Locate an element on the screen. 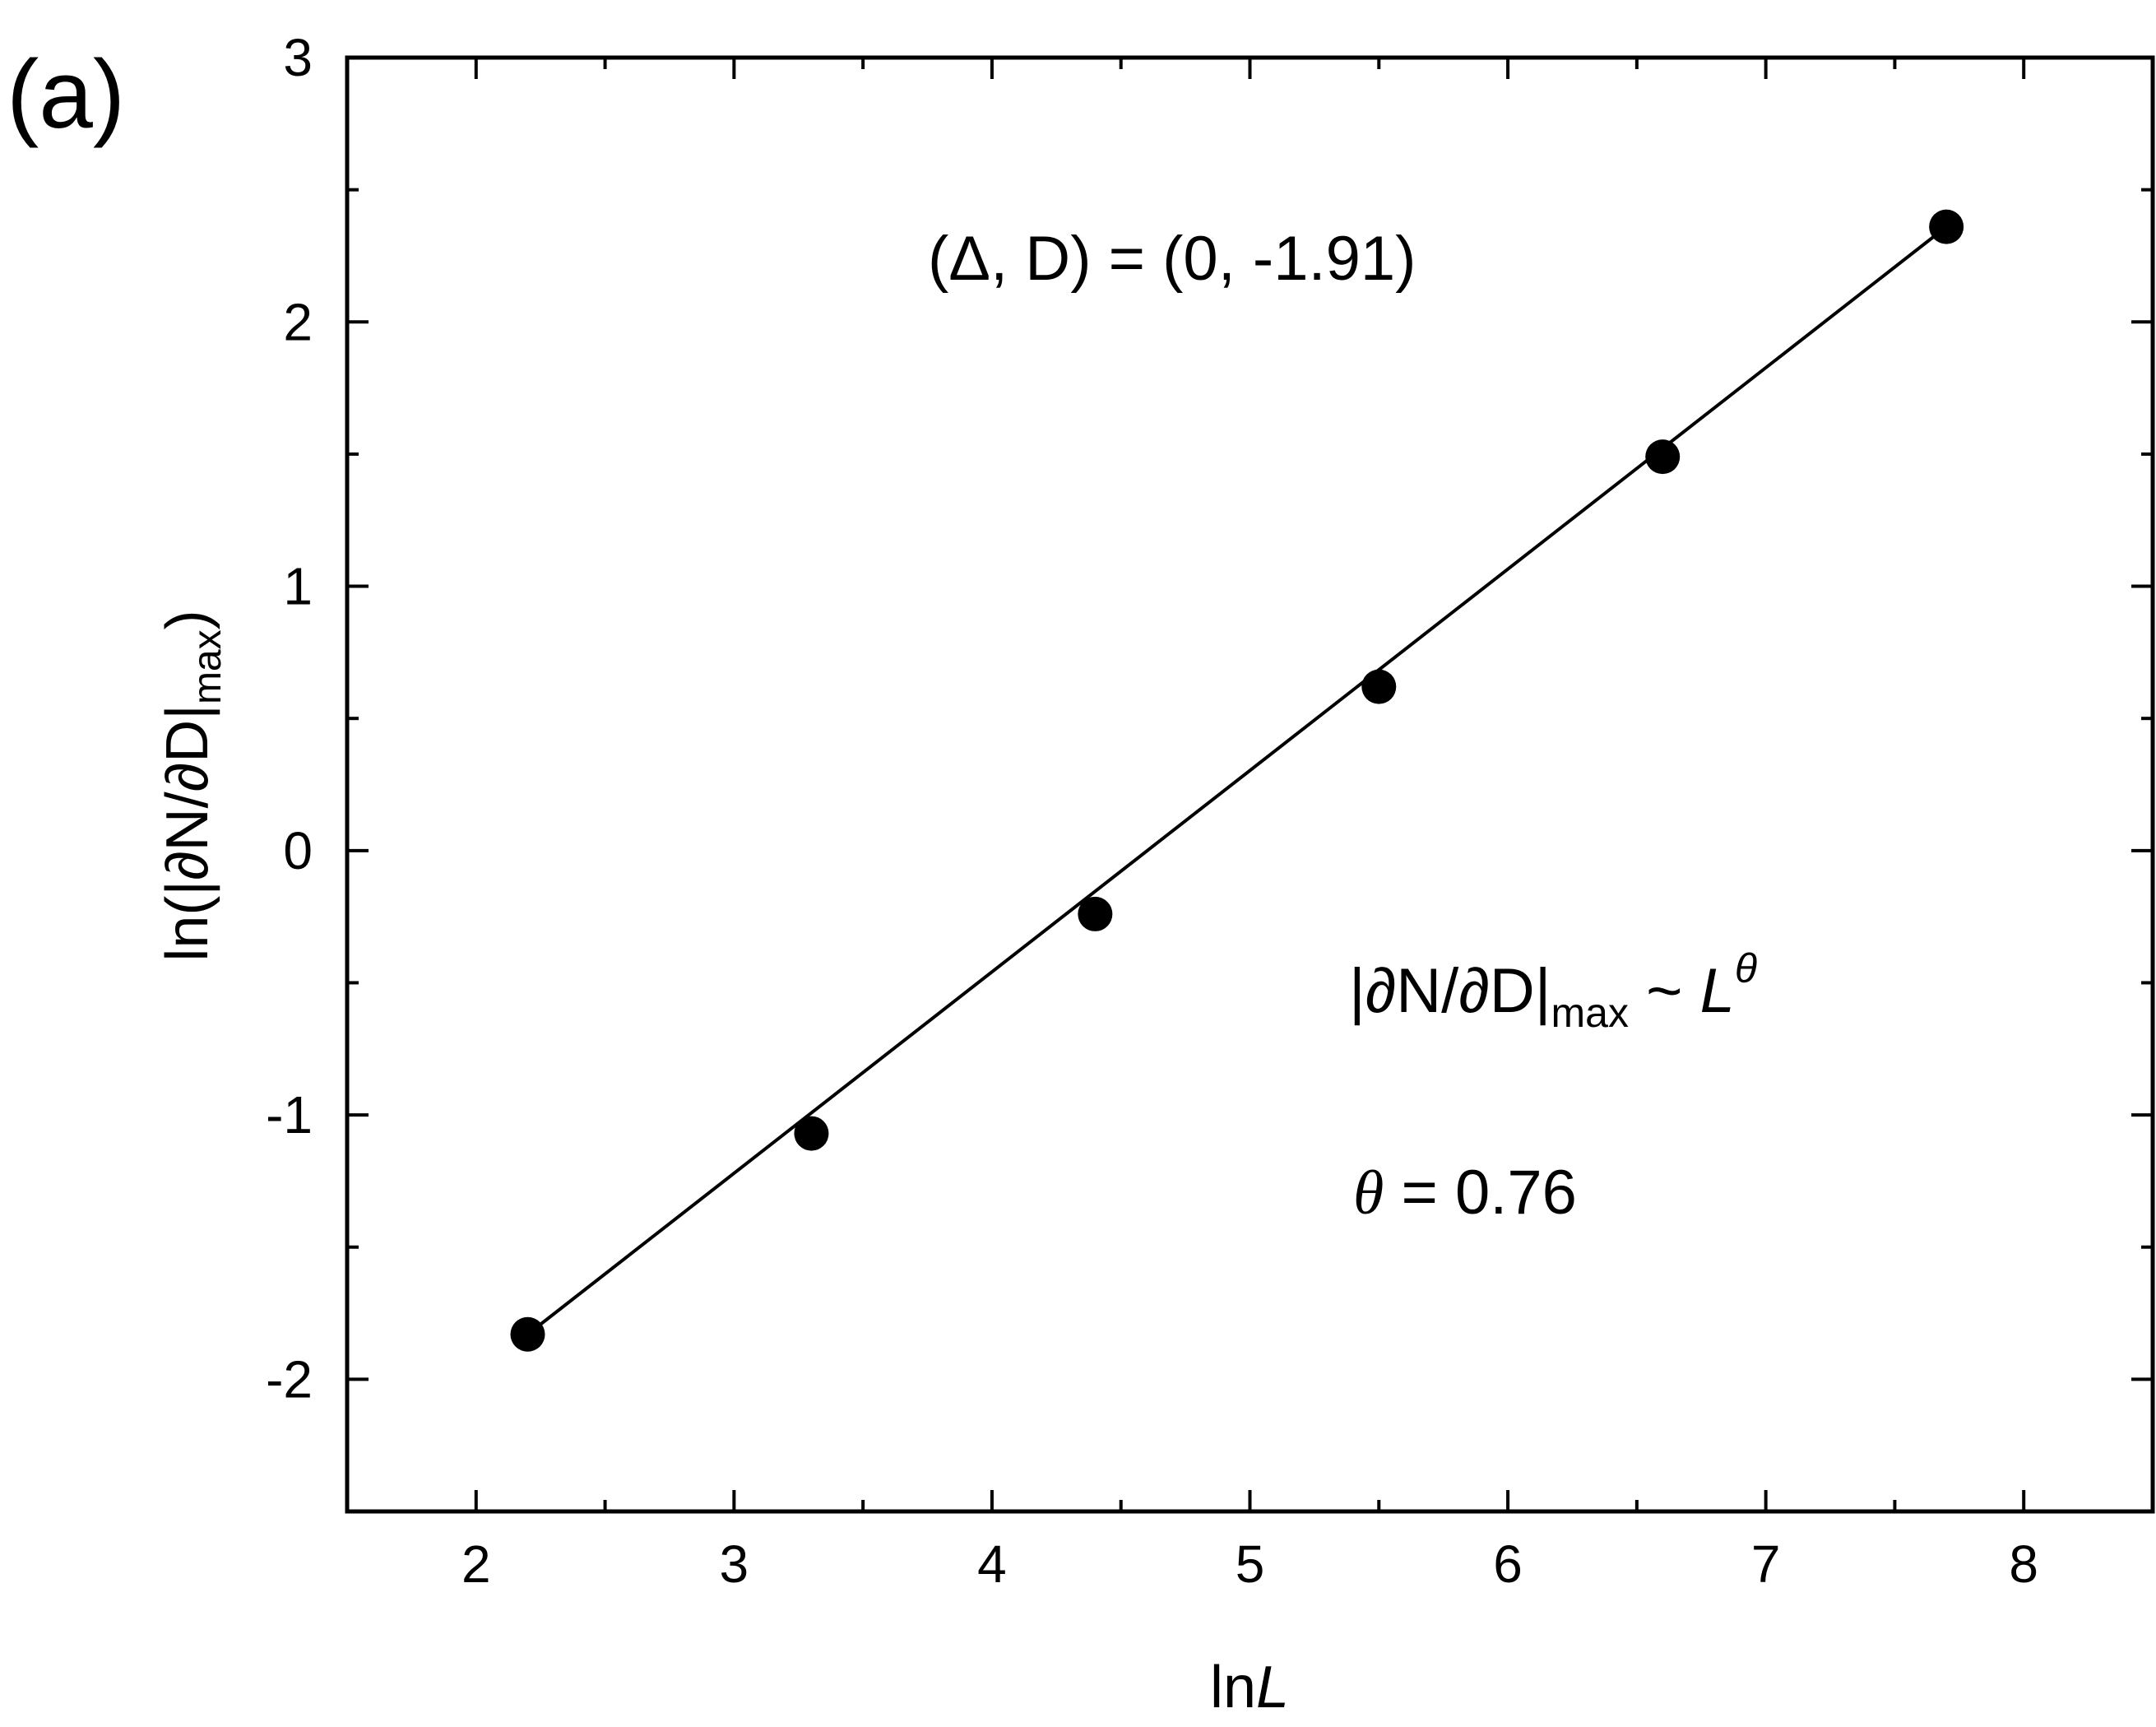 The width and height of the screenshot is (2156, 1727). x-tick-label: 6 is located at coordinates (1508, 1564).